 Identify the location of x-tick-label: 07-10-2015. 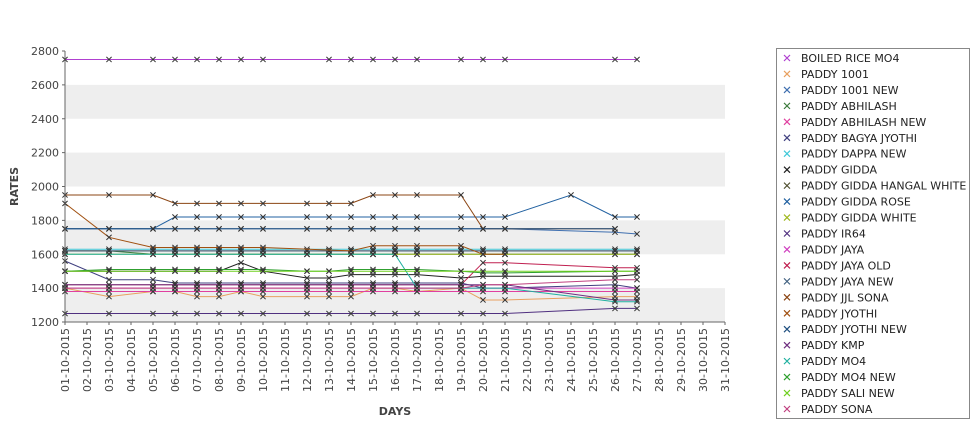
(197, 360).